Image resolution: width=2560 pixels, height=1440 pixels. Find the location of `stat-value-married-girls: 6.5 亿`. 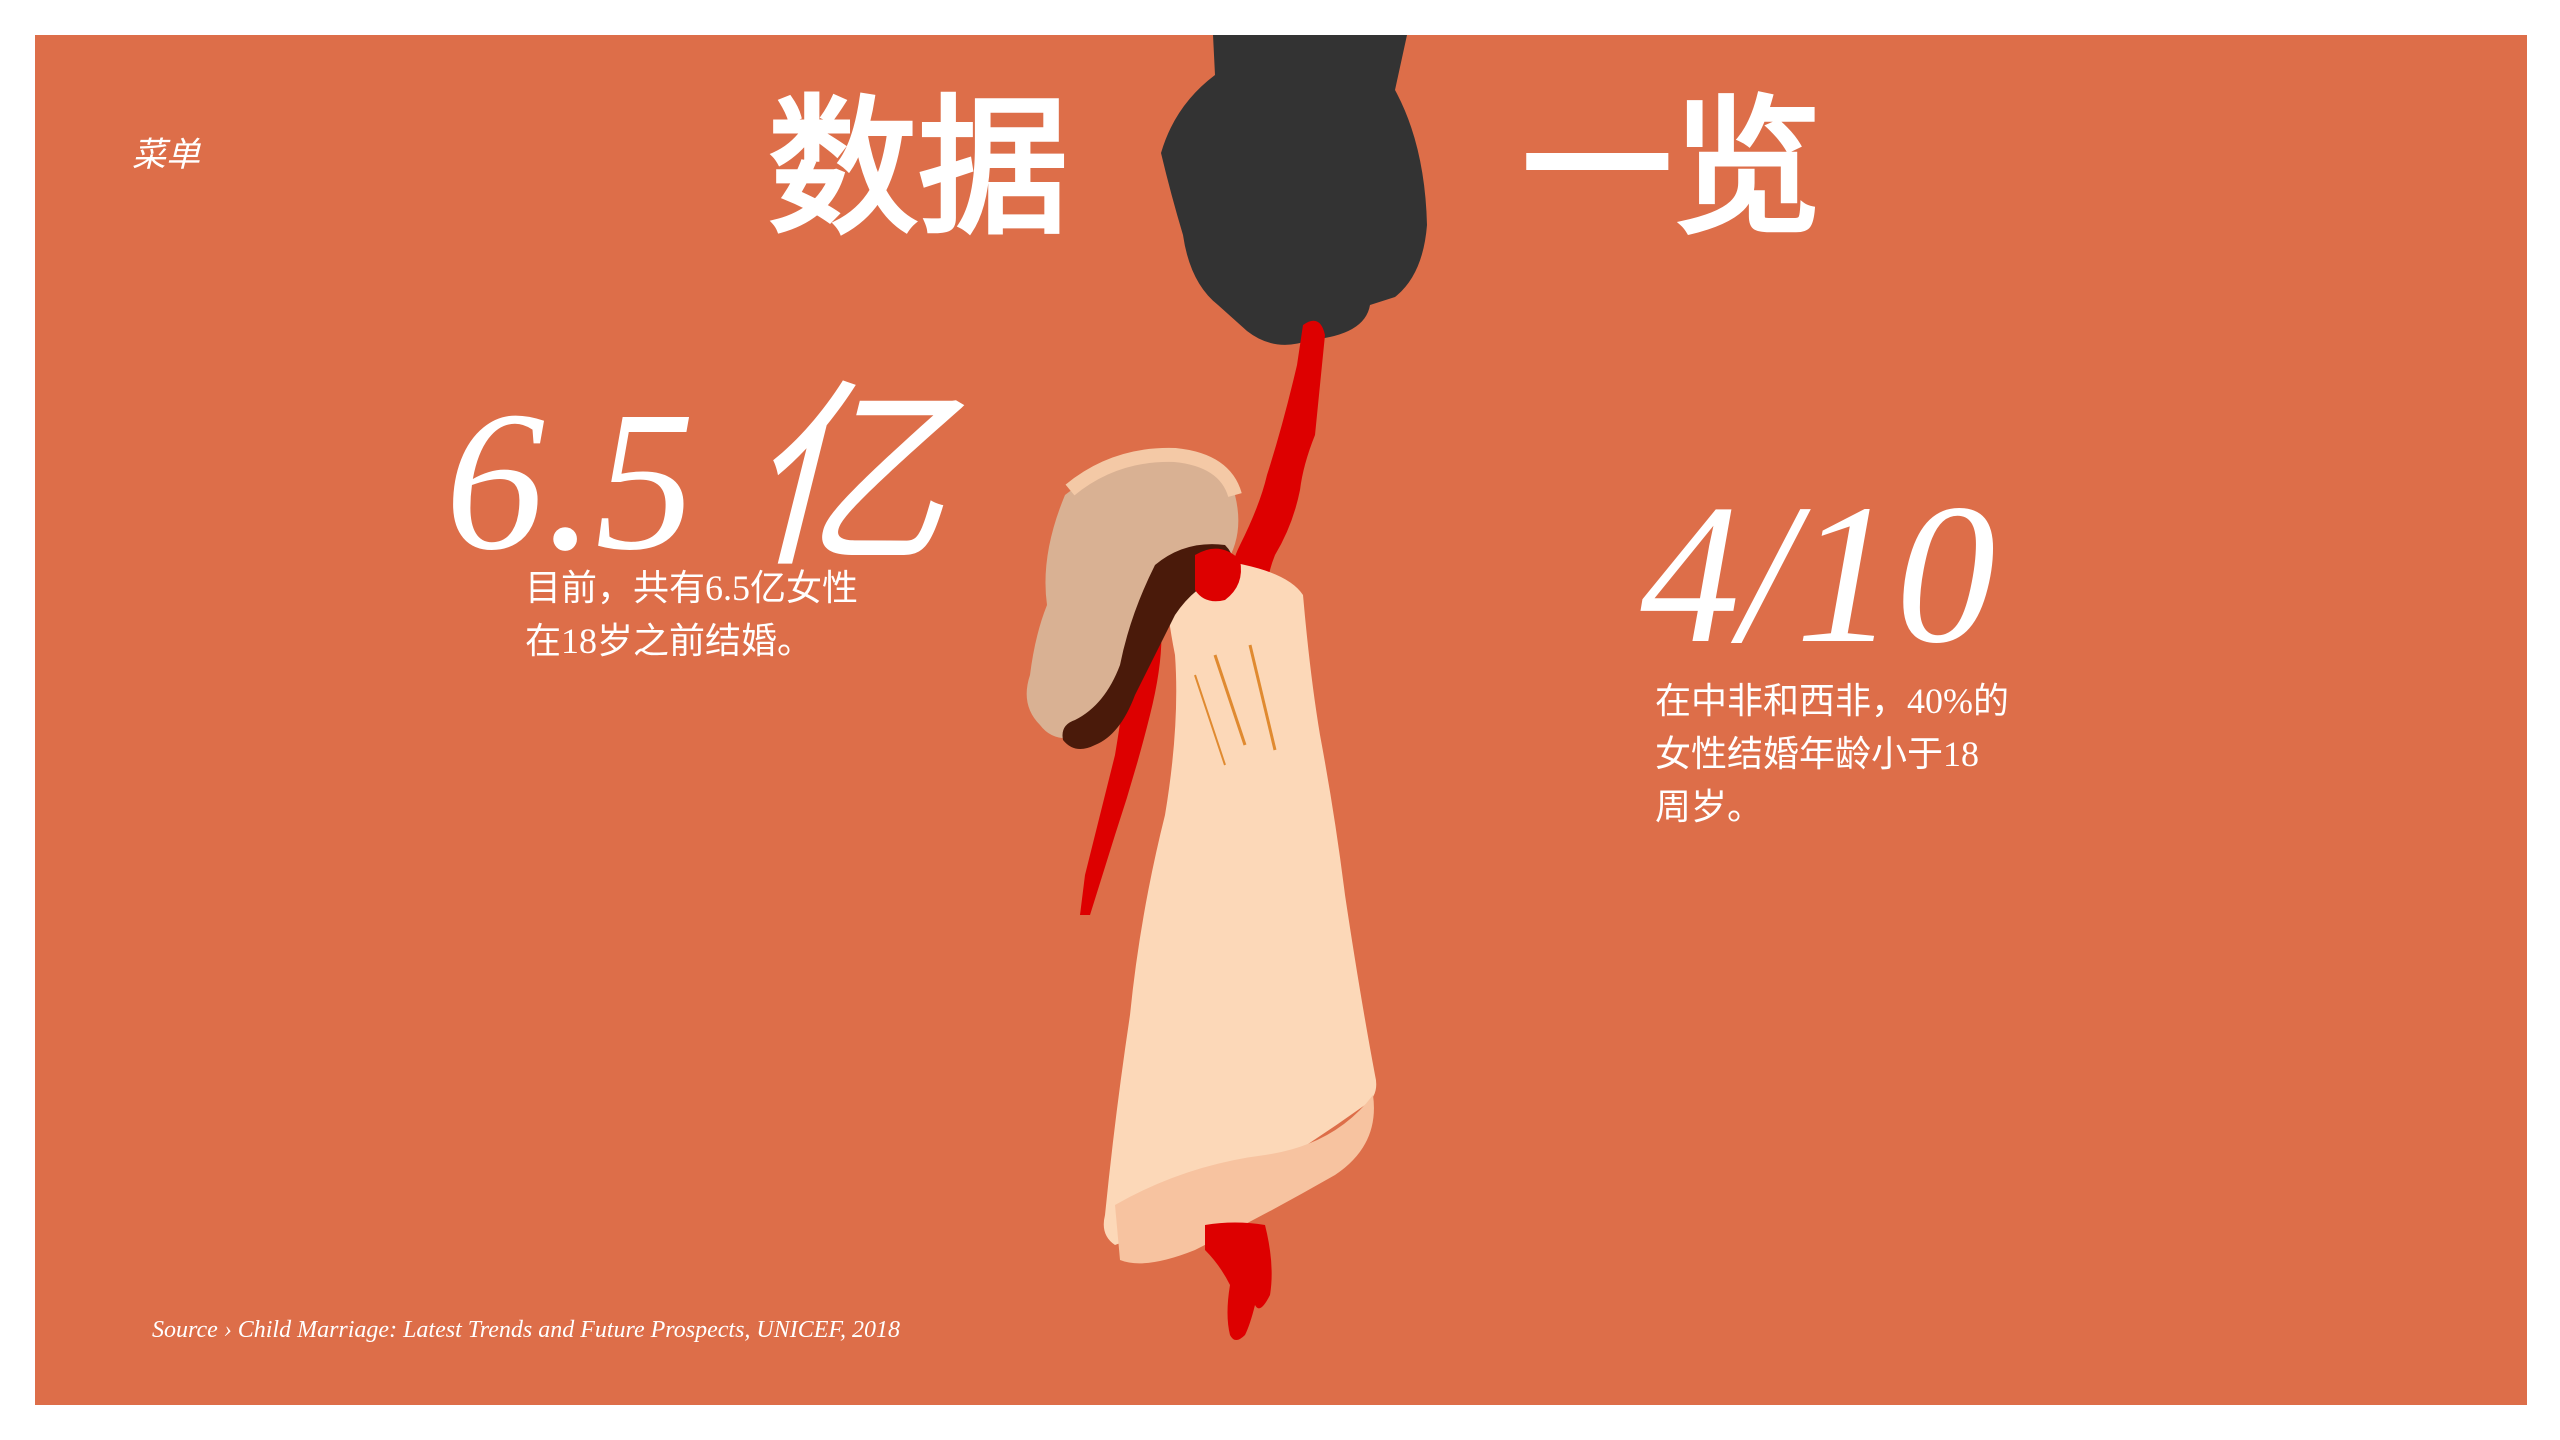

stat-value-married-girls: 6.5 亿 is located at coordinates (695, 481).